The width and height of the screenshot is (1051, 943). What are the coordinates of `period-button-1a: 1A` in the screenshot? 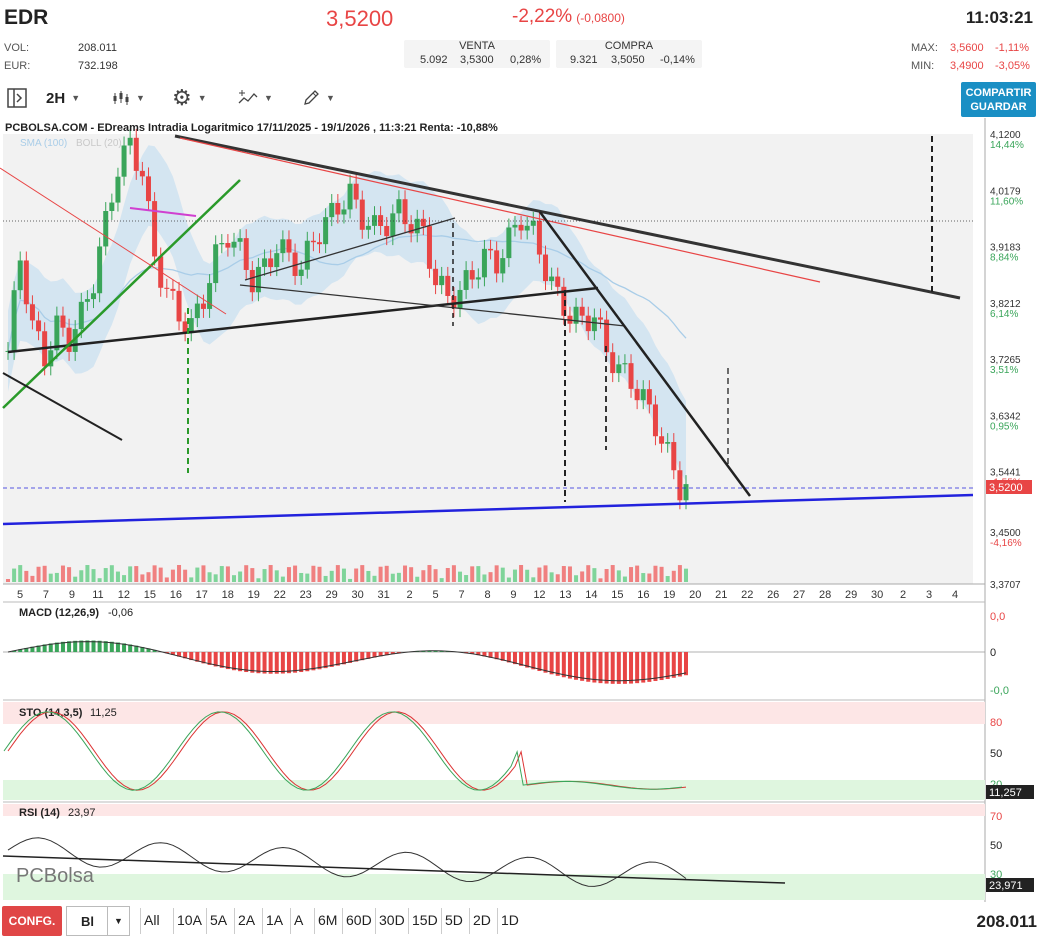 It's located at (275, 920).